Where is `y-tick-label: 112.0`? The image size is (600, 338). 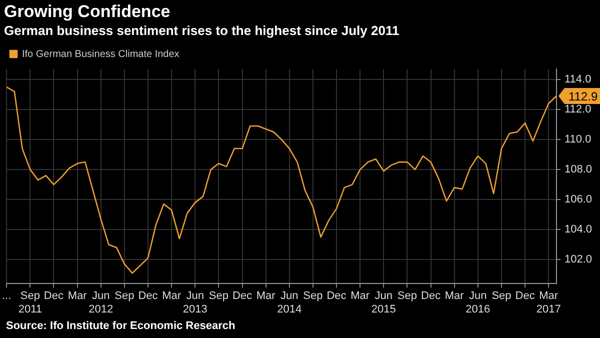 y-tick-label: 112.0 is located at coordinates (578, 110).